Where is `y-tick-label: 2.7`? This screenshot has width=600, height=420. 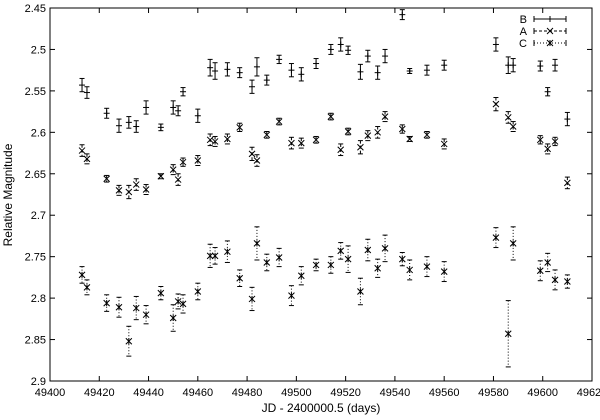 y-tick-label: 2.7 is located at coordinates (38, 216).